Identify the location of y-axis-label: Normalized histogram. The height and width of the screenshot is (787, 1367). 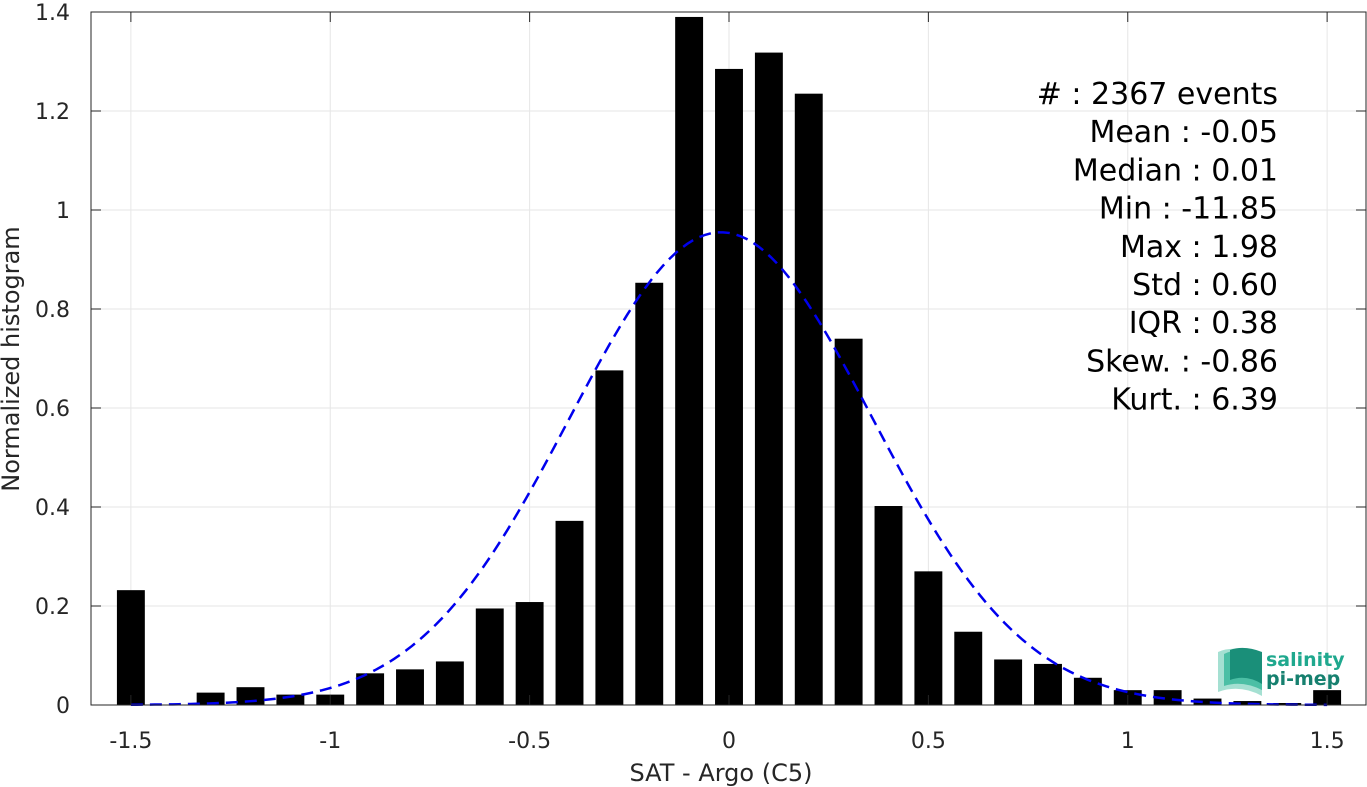
(12, 358).